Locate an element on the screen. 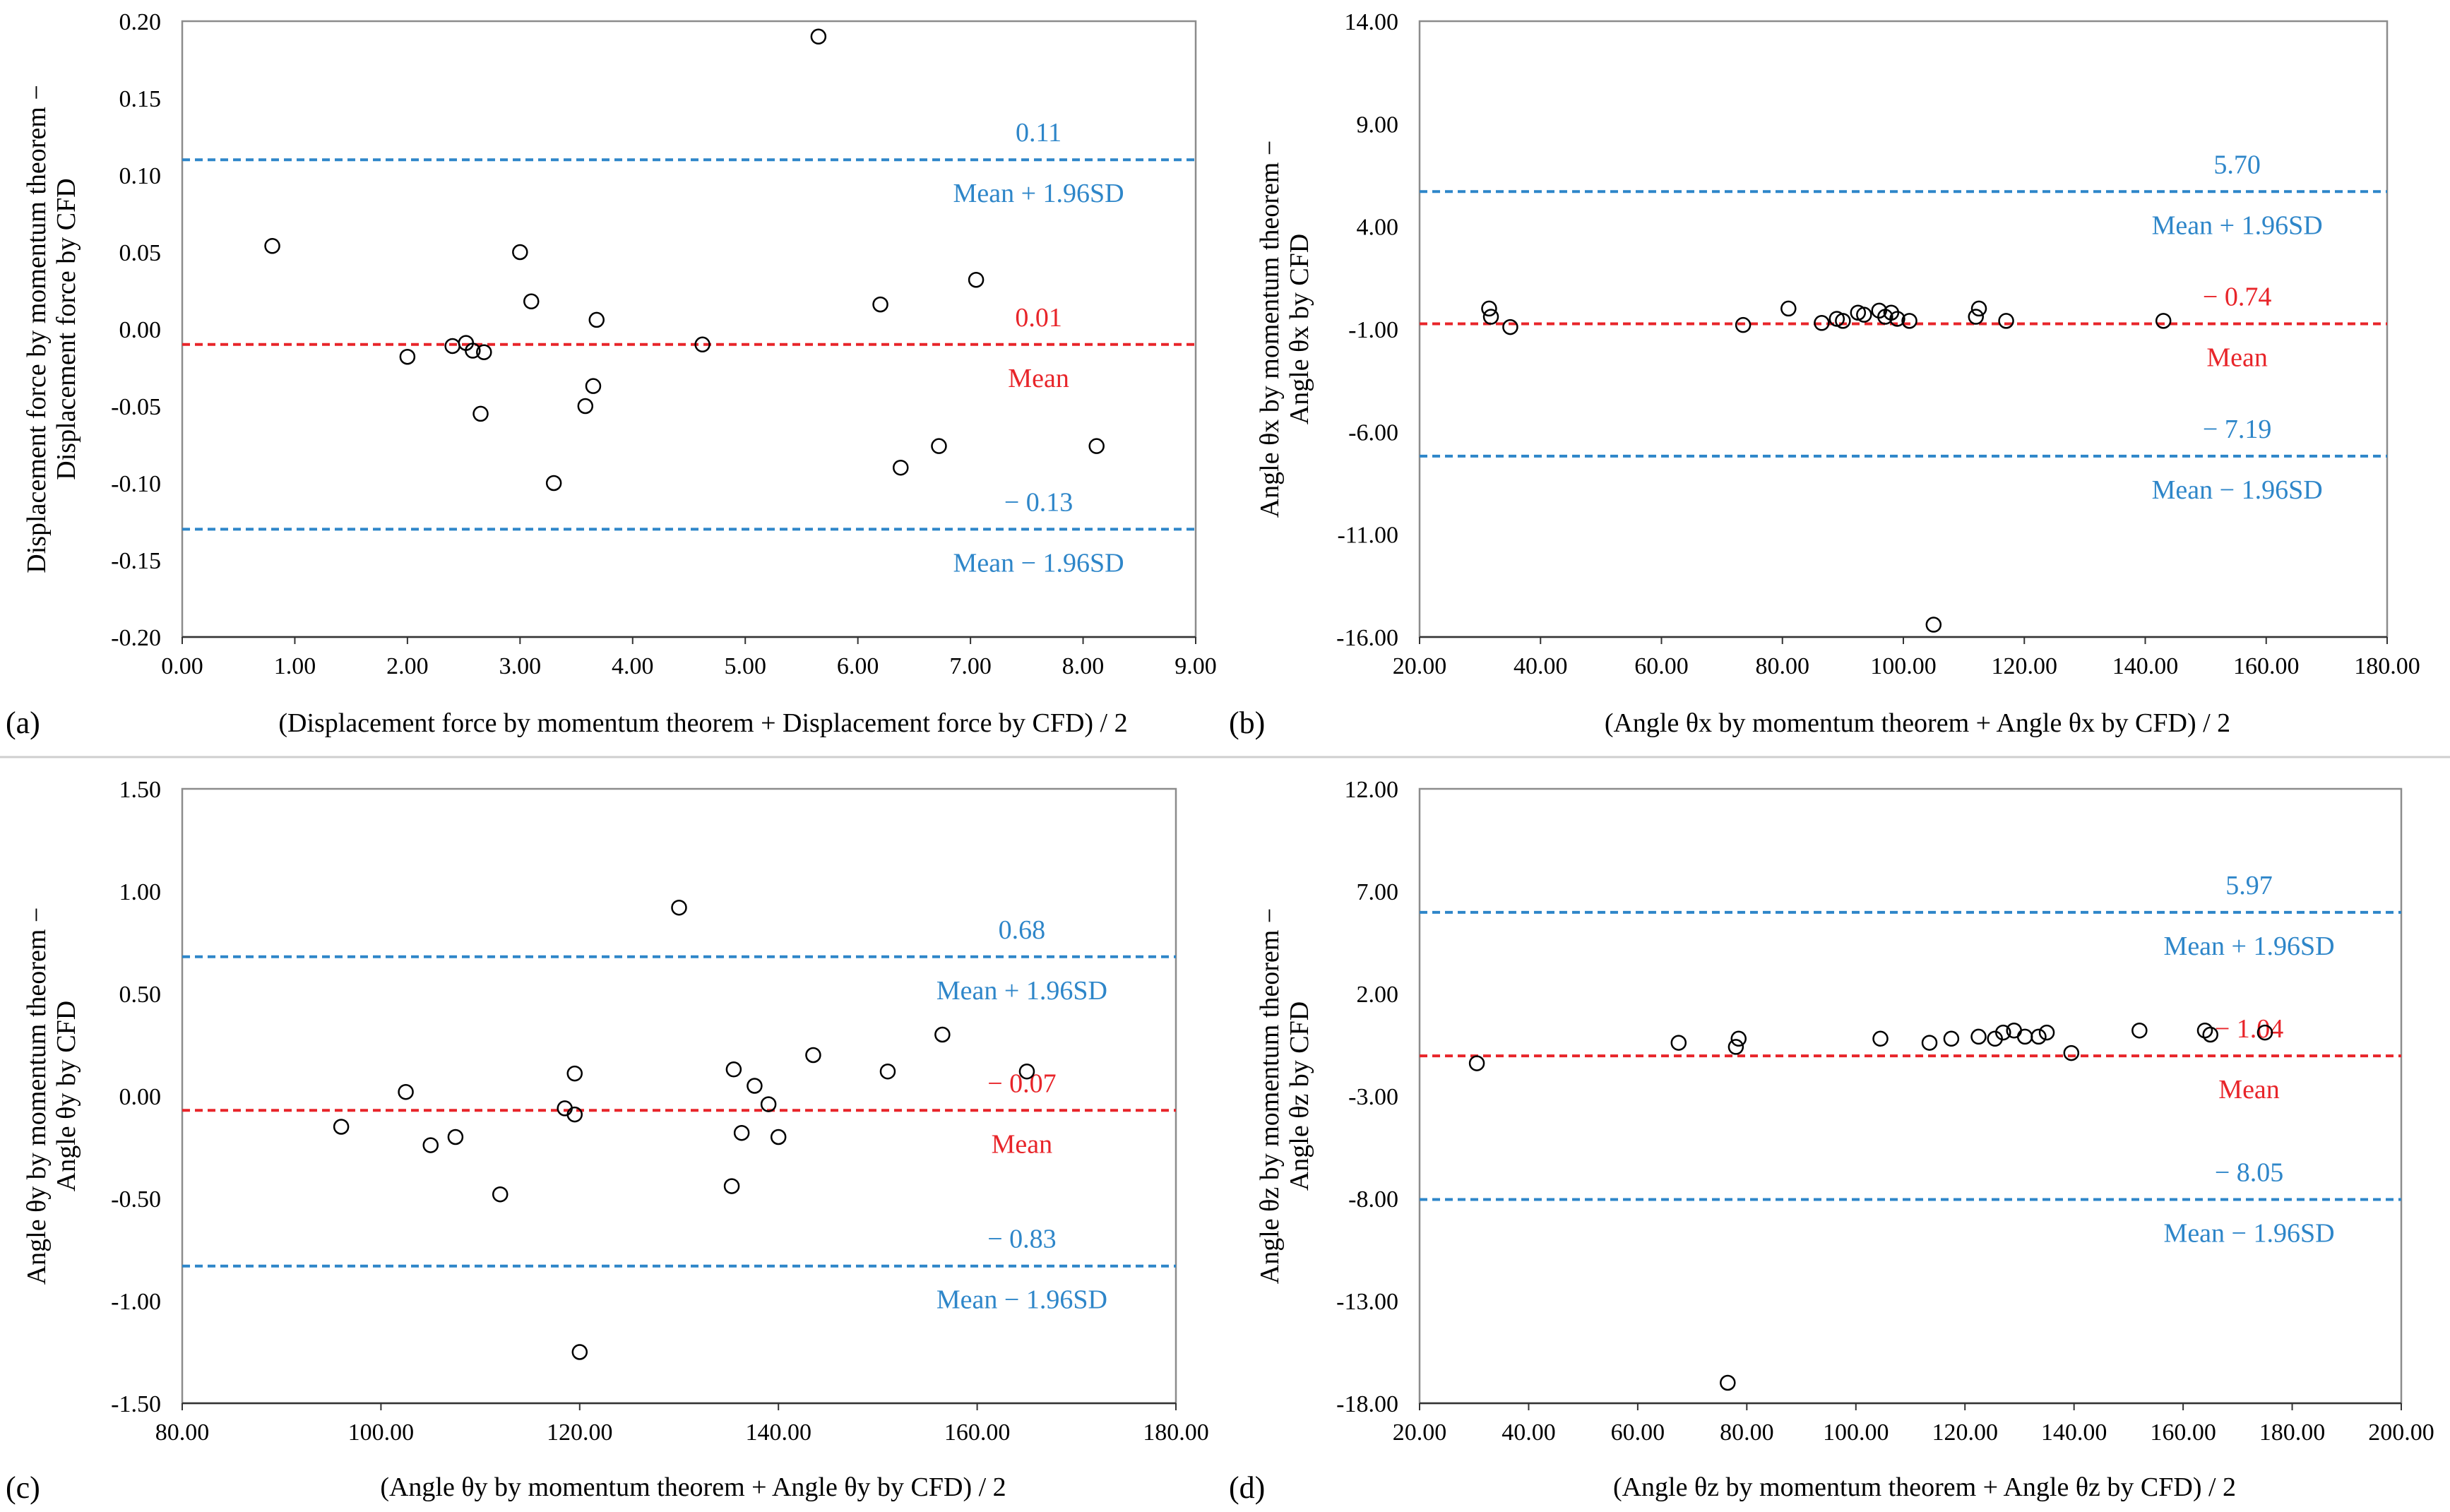 This screenshot has width=2450, height=1512. y-tick-label: -0.20 is located at coordinates (136, 638).